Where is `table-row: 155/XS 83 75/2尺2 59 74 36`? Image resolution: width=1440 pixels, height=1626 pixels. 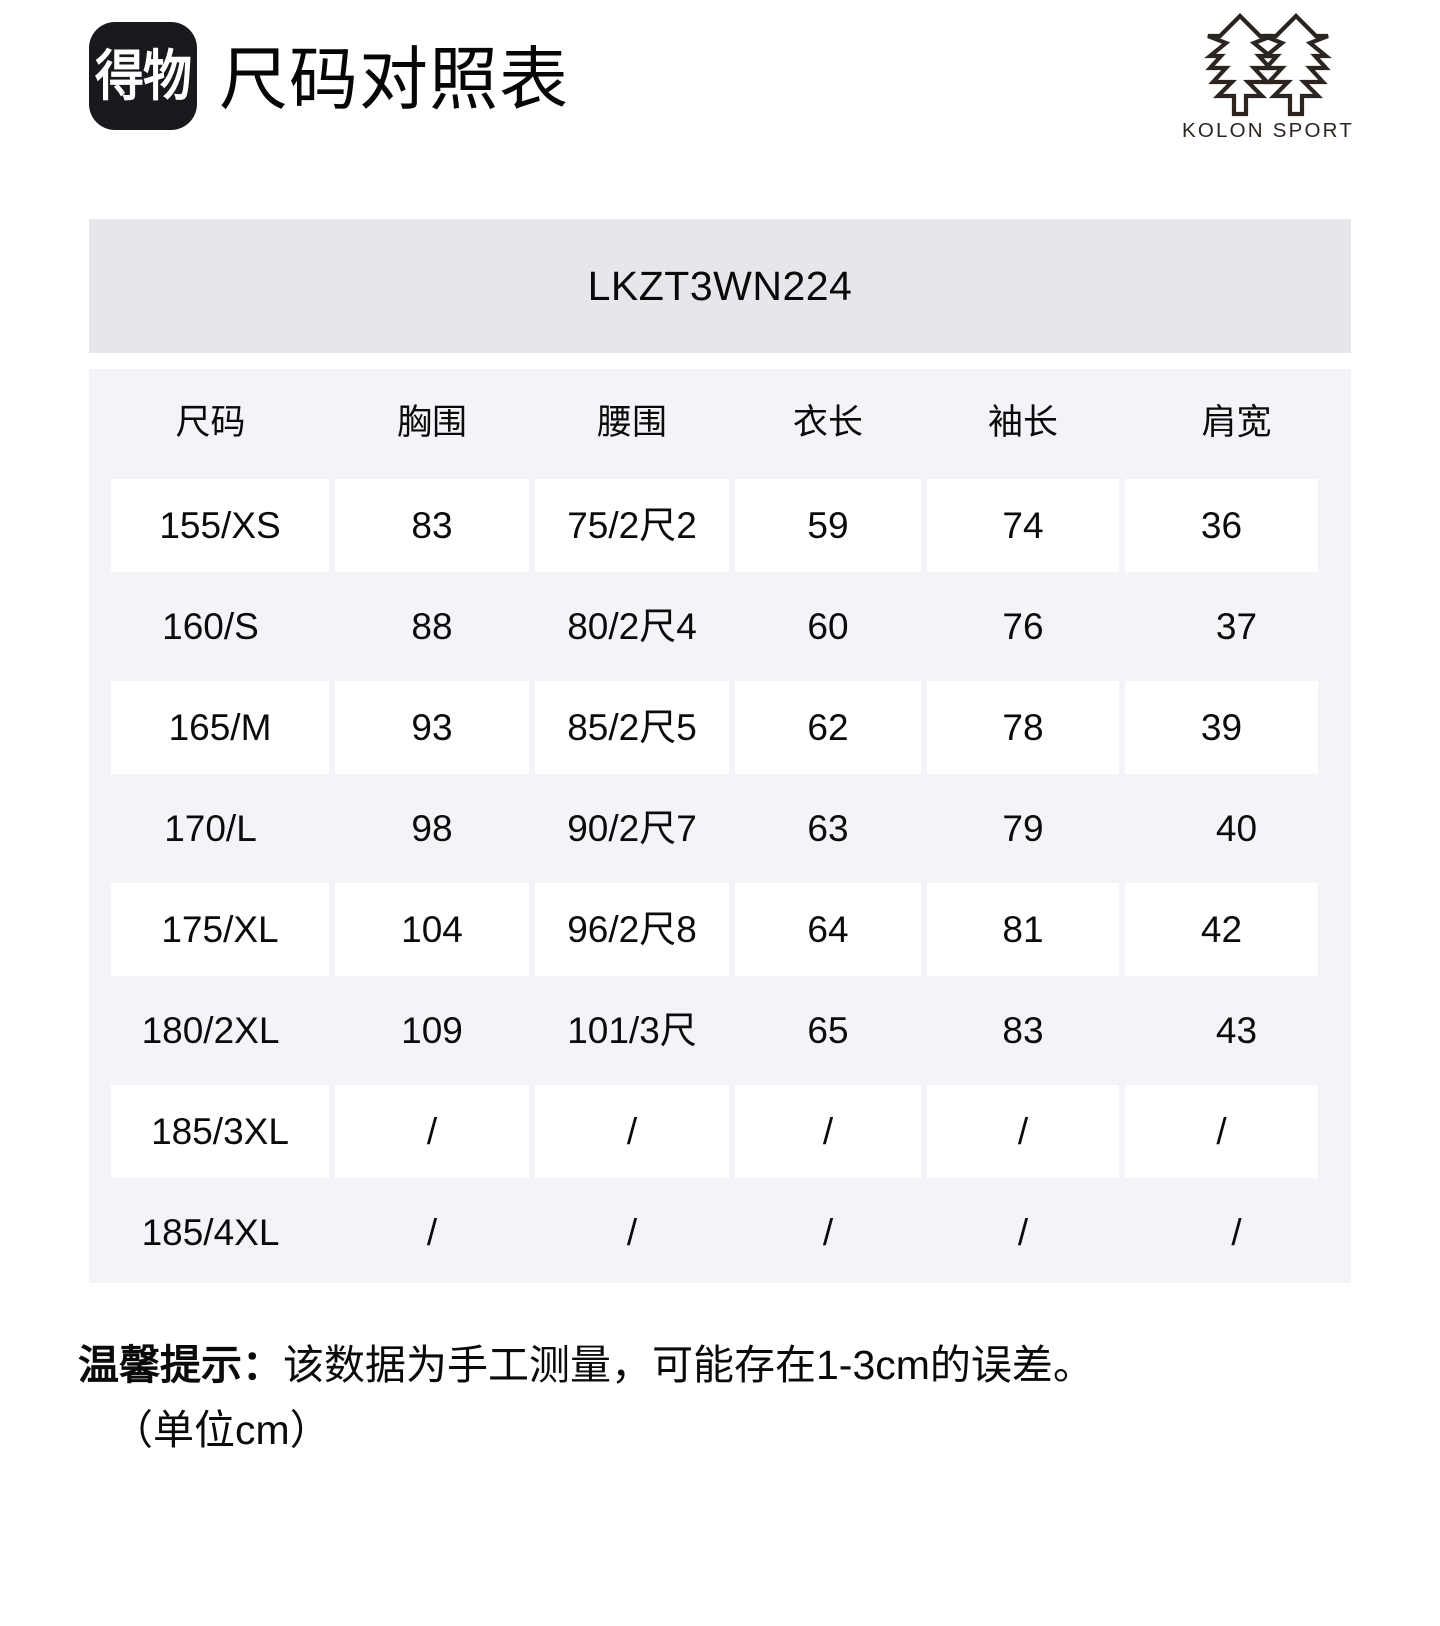
table-row: 155/XS 83 75/2尺2 59 74 36 is located at coordinates (720, 525).